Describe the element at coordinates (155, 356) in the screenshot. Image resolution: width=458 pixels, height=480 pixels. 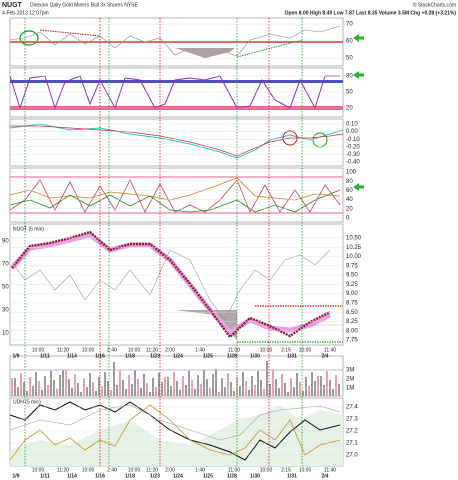
I see `date-label: 1/23` at that location.